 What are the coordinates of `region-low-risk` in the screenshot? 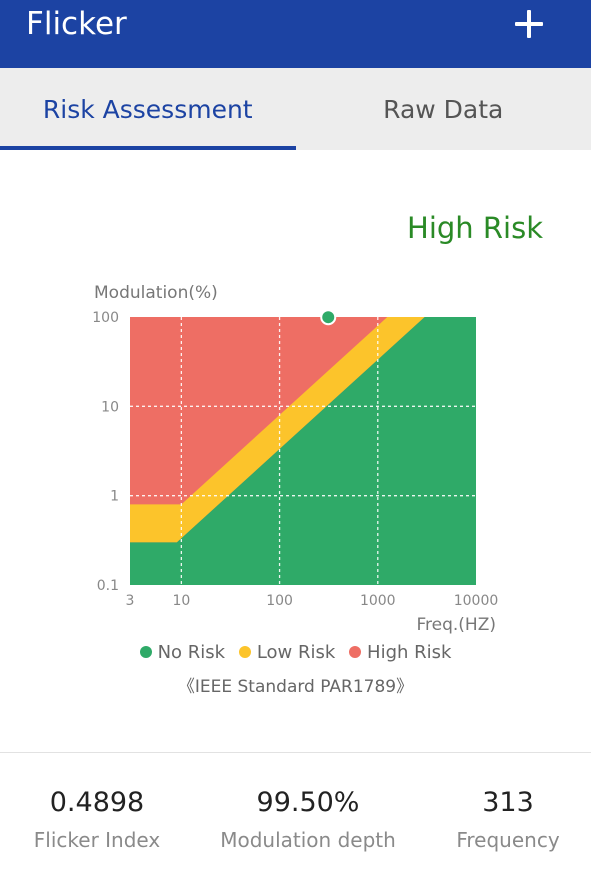 It's located at (277, 430).